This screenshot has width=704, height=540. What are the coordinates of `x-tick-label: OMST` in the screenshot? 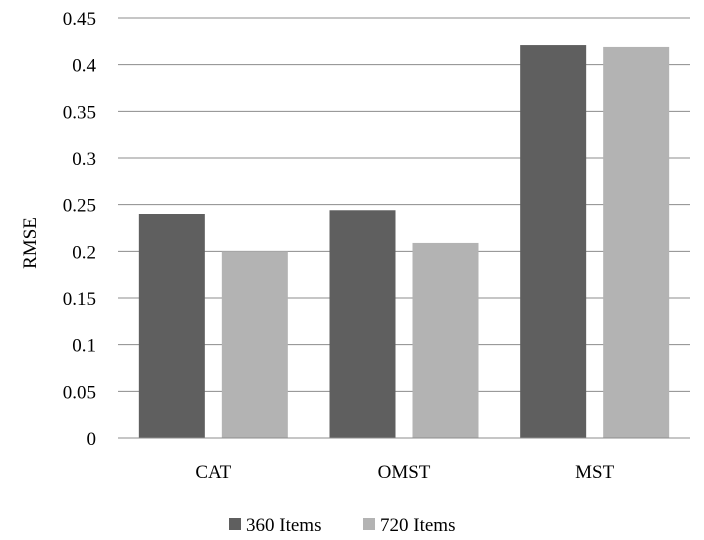 It's located at (404, 472).